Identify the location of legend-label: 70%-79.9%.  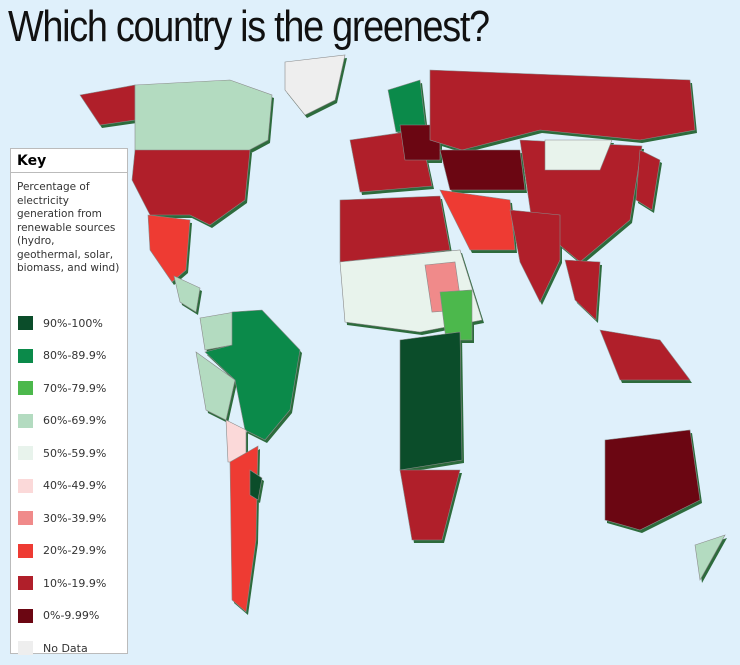
(75, 388).